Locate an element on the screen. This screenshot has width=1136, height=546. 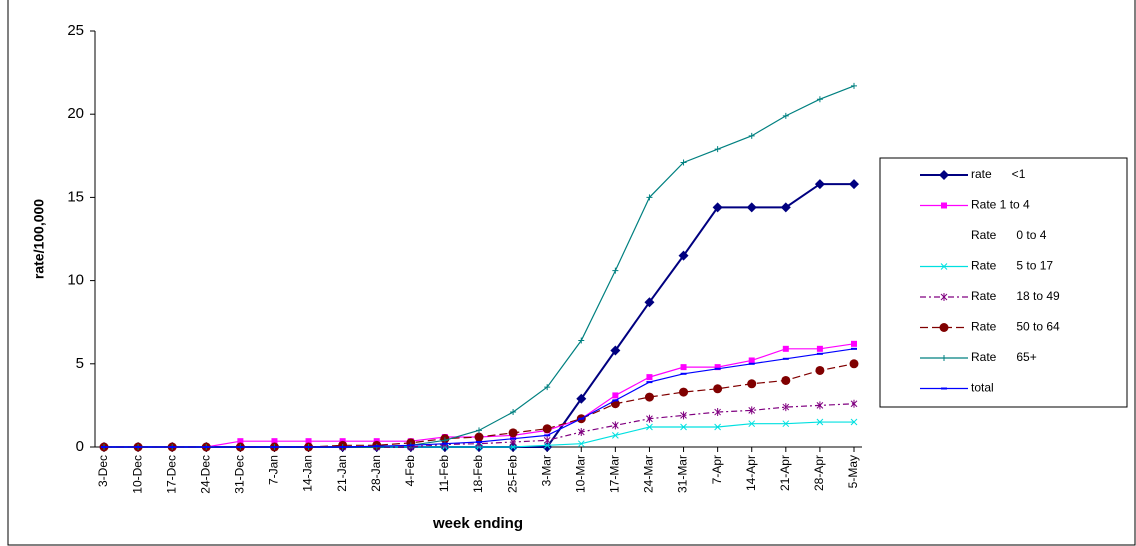
x-tick-label: 31-Mar is located at coordinates (683, 474).